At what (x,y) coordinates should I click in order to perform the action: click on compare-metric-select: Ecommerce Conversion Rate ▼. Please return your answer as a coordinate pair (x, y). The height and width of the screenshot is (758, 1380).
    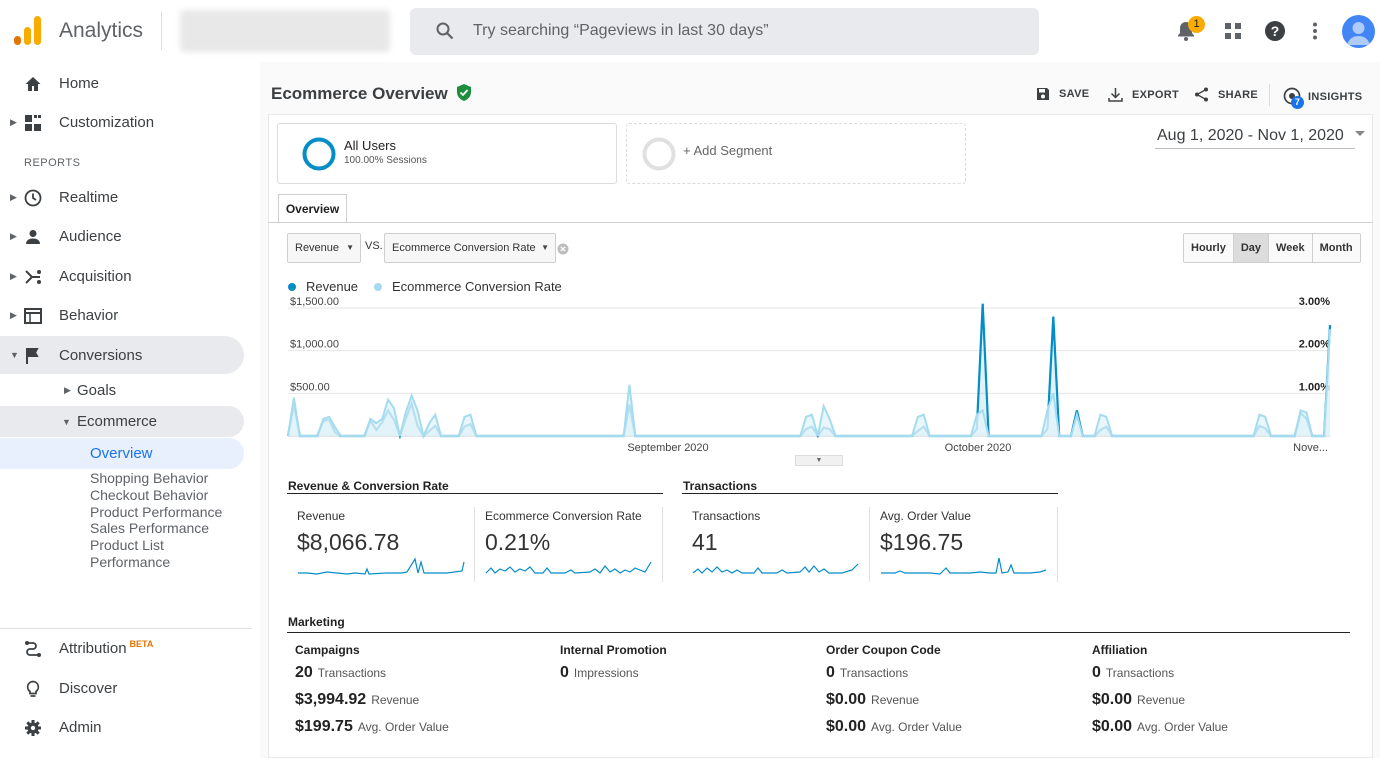
    Looking at the image, I should click on (470, 248).